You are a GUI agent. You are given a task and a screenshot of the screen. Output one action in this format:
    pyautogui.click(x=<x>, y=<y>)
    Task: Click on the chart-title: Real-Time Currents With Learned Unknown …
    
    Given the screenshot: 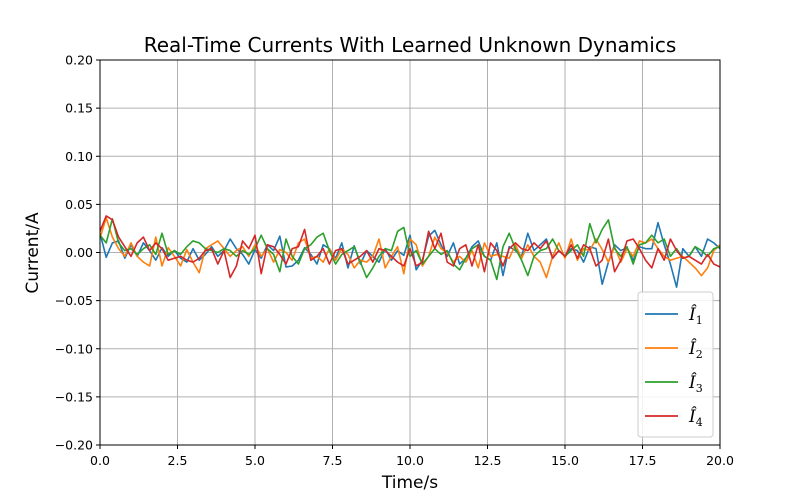 What is the action you would take?
    pyautogui.click(x=410, y=45)
    